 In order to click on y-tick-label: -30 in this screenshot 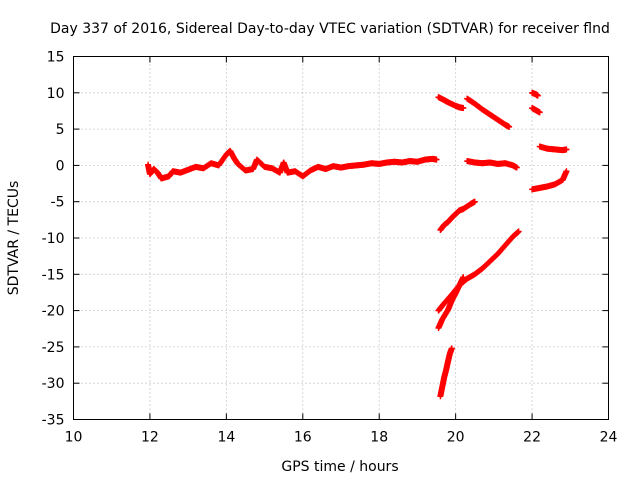, I will do `click(53, 384)`.